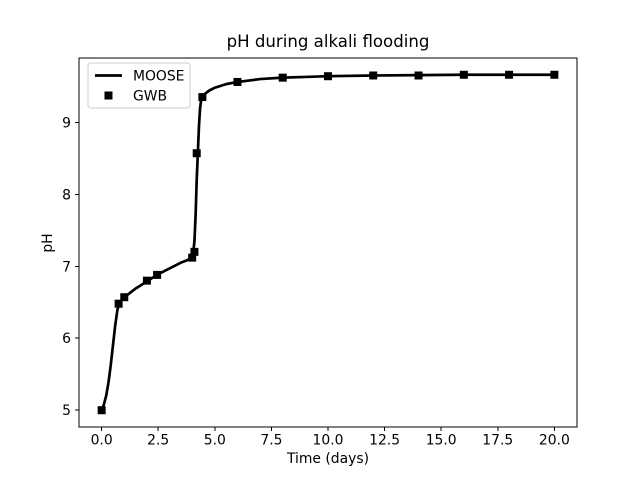  Describe the element at coordinates (66, 123) in the screenshot. I see `y-tick-label: 9` at that location.